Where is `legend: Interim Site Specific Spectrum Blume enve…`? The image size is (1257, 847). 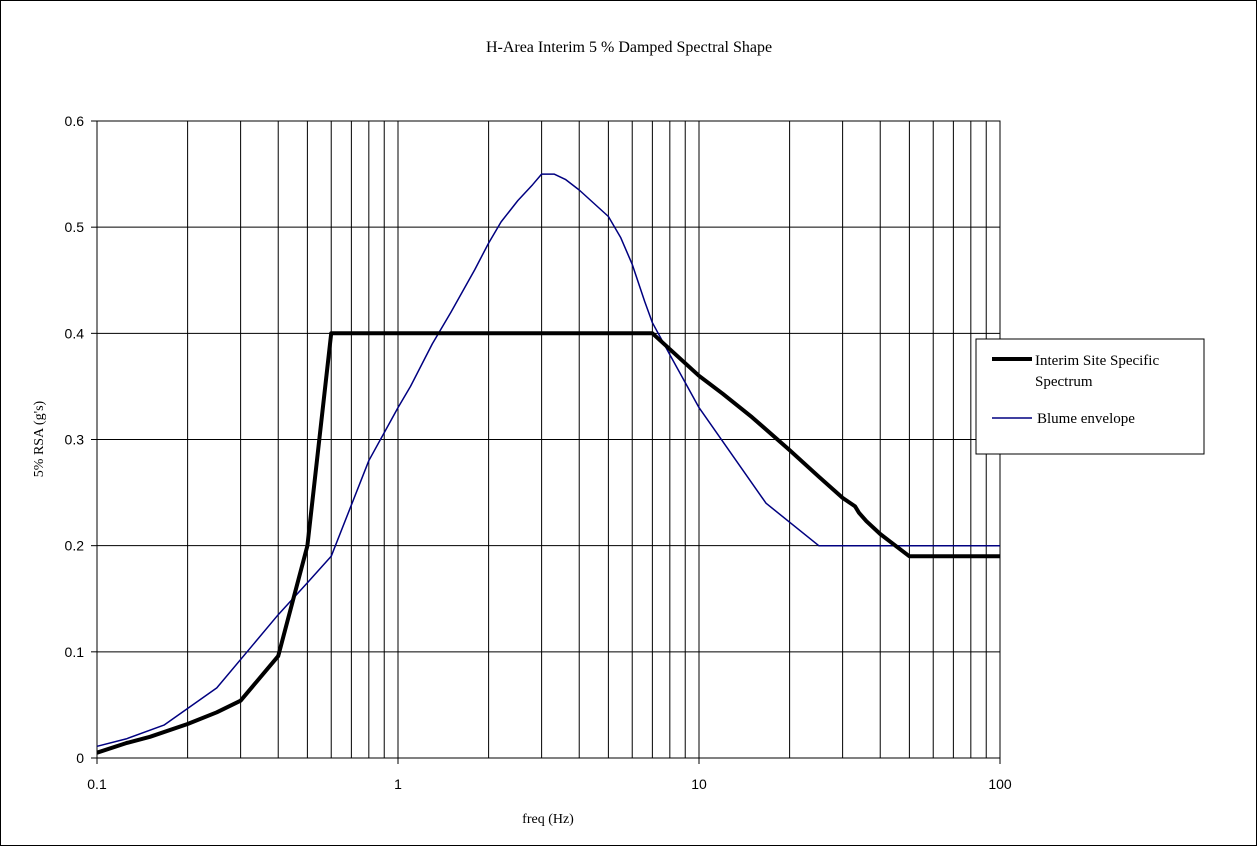 legend: Interim Site Specific Spectrum Blume enve… is located at coordinates (1090, 396).